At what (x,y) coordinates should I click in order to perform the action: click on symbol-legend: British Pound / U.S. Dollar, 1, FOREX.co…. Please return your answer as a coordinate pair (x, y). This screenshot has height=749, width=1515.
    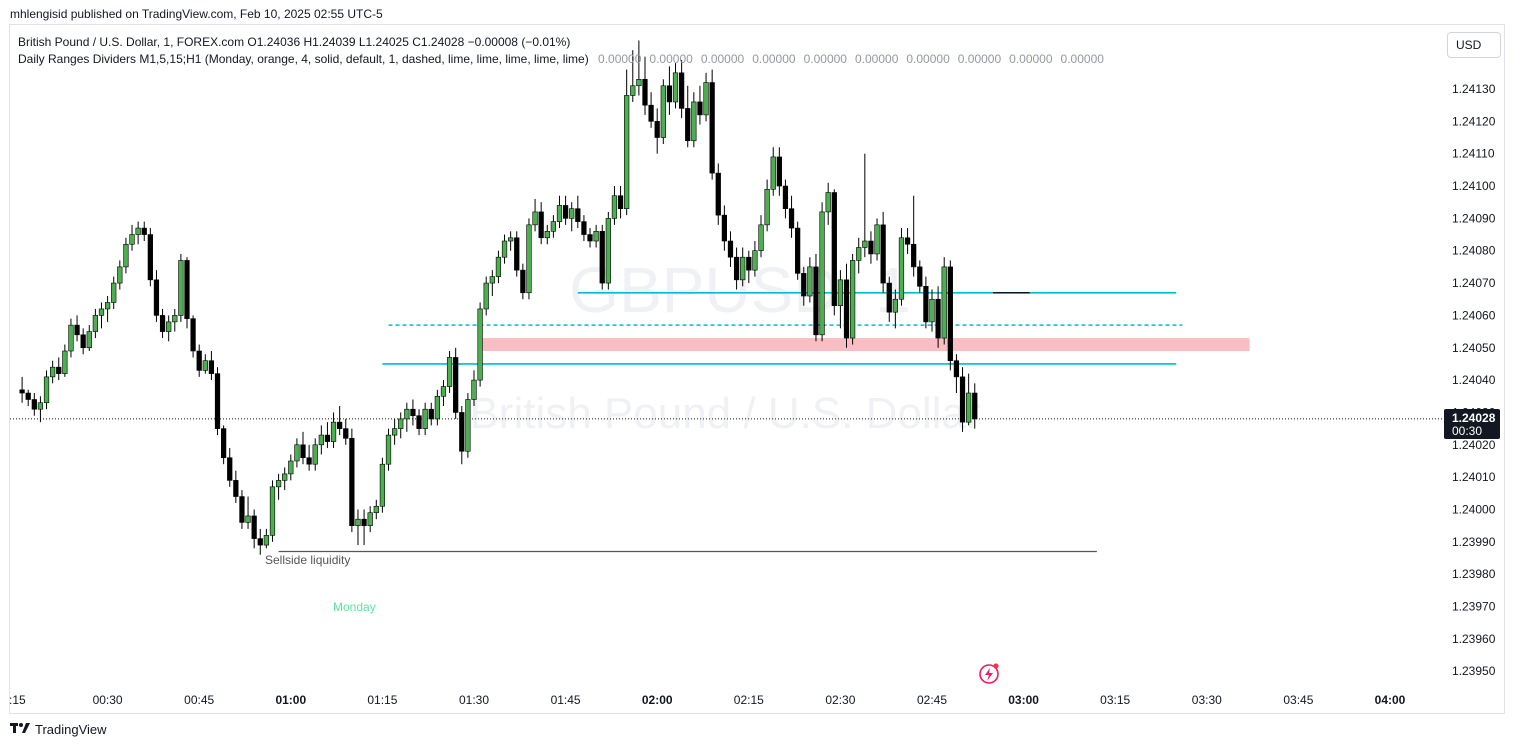
    Looking at the image, I should click on (294, 42).